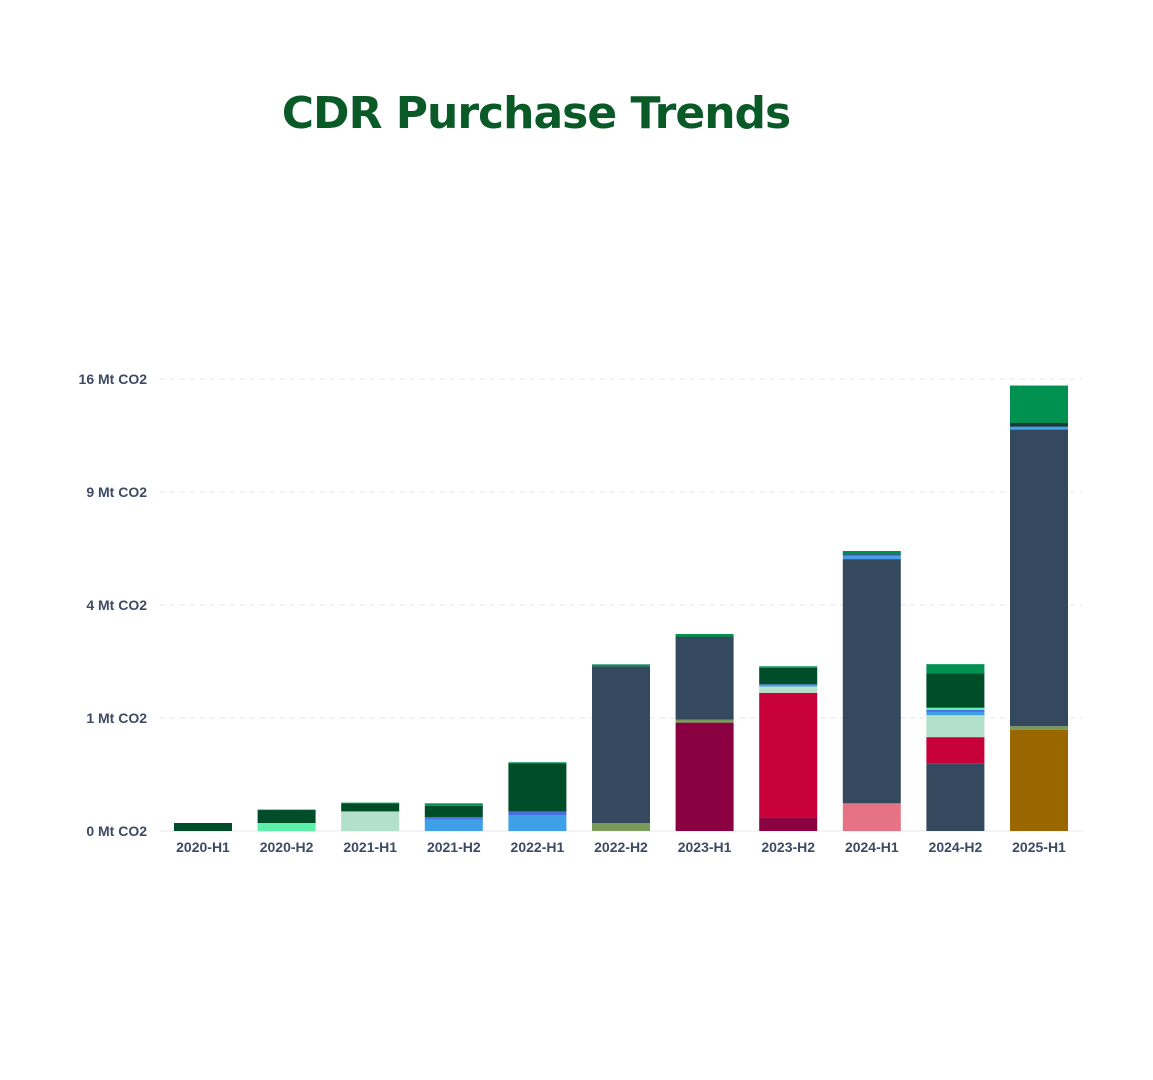  Describe the element at coordinates (788, 847) in the screenshot. I see `x-tick-label: 2023-H2` at that location.